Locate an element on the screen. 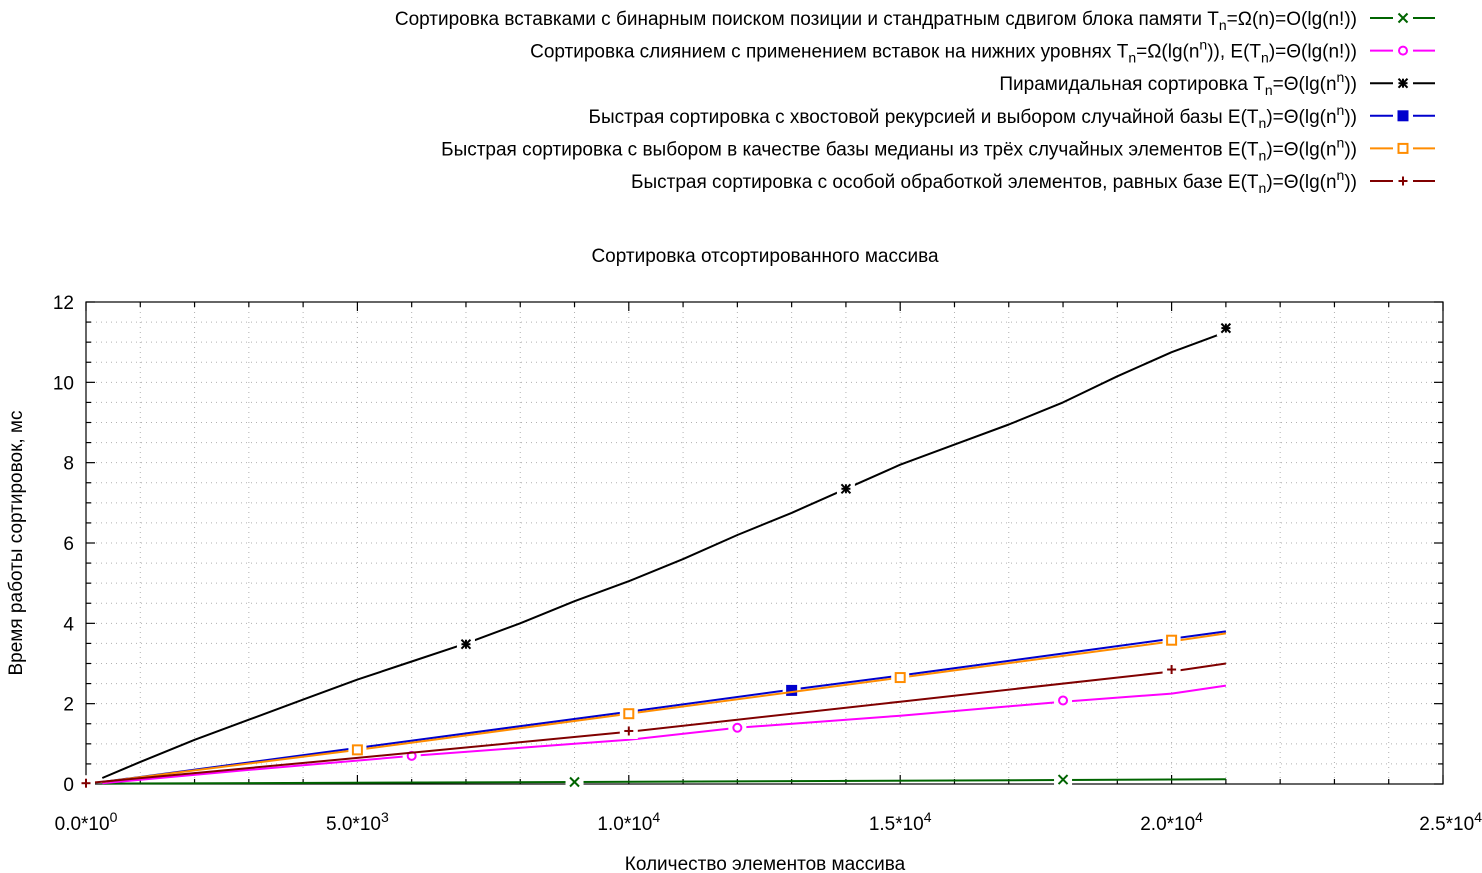  x-tick-label: 2.5*104 is located at coordinates (1450, 822).